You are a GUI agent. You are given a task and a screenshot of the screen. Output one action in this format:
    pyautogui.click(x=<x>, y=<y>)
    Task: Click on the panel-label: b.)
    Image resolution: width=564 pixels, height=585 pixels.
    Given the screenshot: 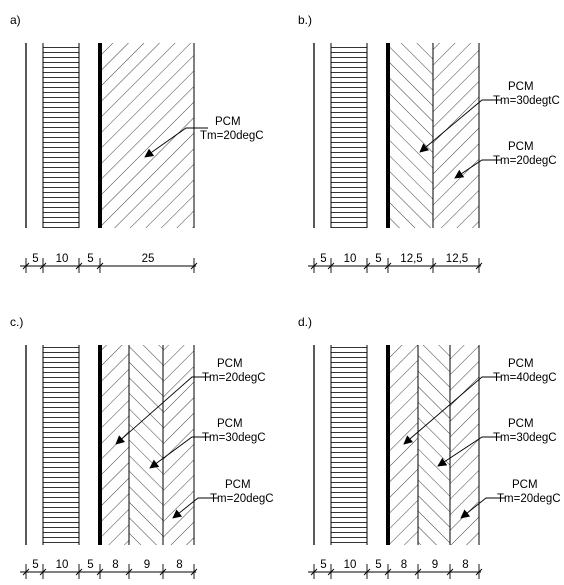 What is the action you would take?
    pyautogui.click(x=305, y=20)
    